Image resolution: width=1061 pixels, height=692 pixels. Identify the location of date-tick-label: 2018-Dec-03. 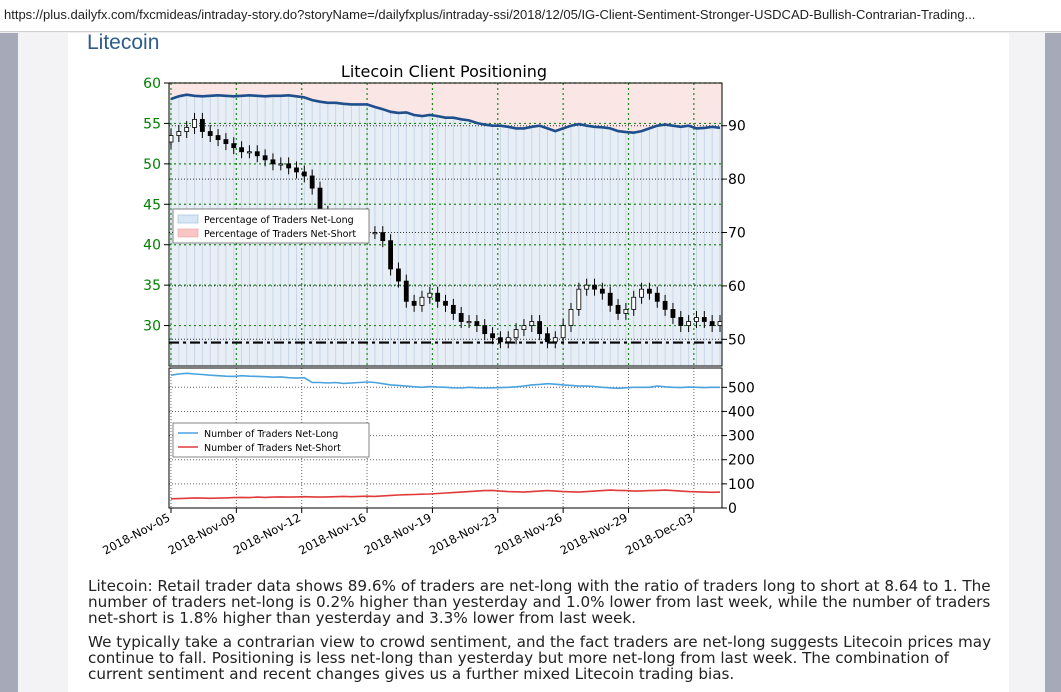
(659, 533).